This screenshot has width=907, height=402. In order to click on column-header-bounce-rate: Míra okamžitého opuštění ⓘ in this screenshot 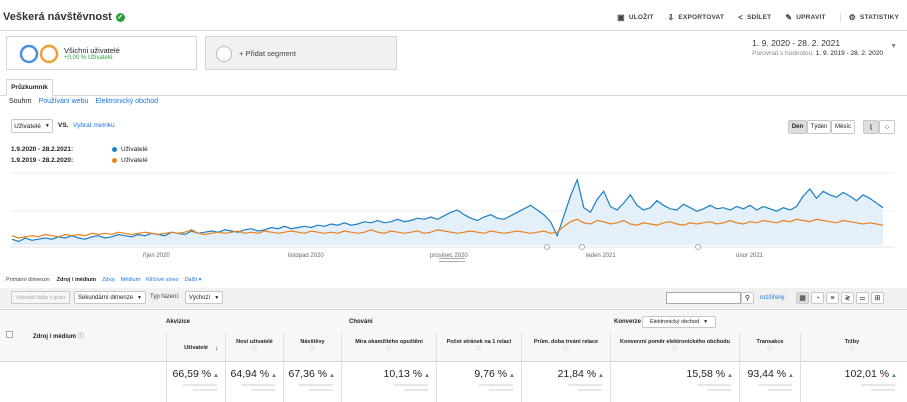, I will do `click(388, 347)`.